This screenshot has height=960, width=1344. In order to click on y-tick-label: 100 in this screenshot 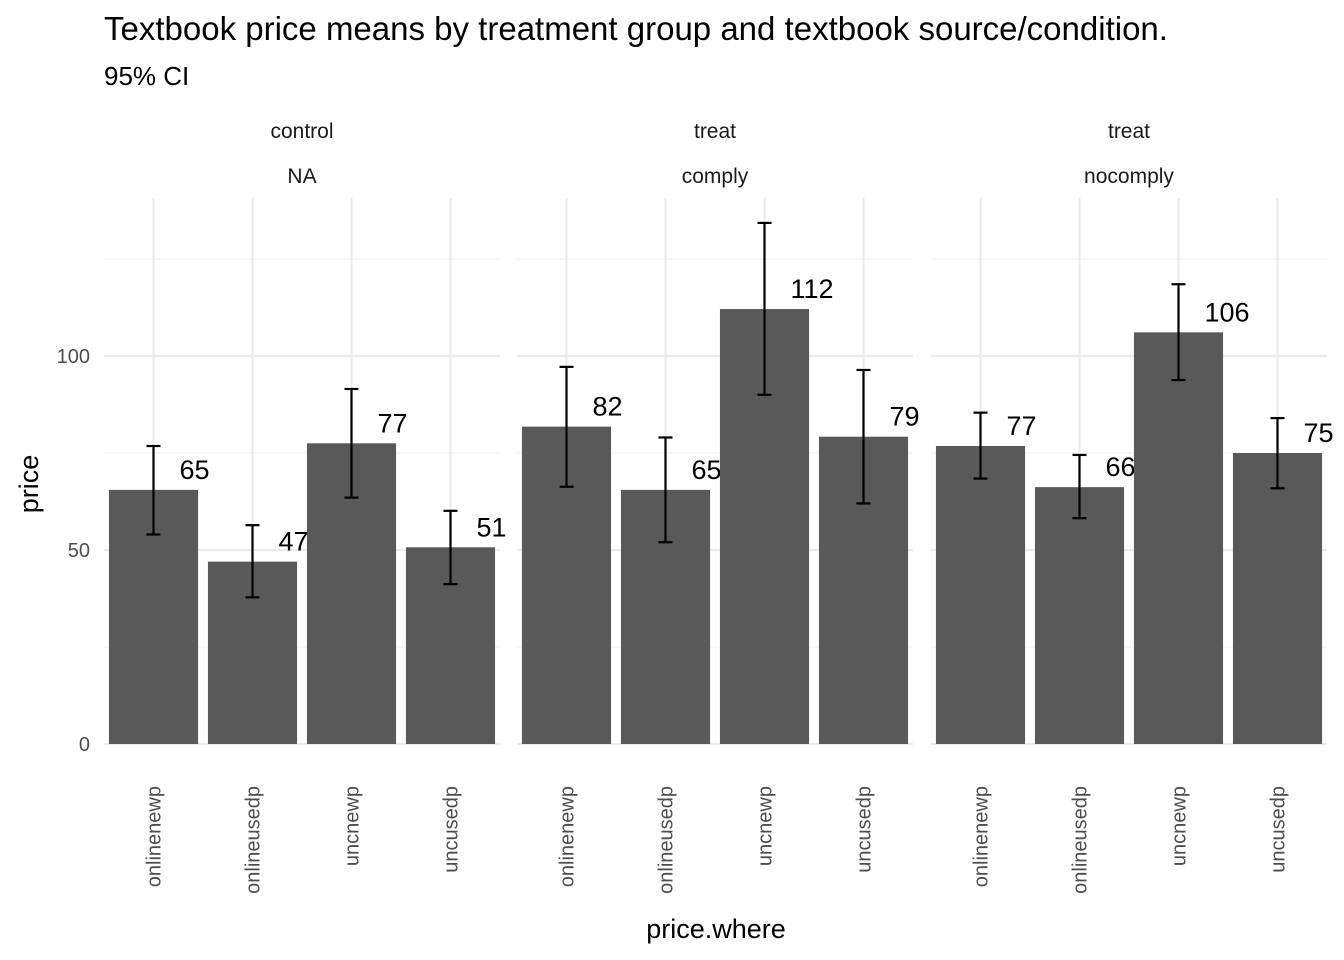, I will do `click(73, 357)`.